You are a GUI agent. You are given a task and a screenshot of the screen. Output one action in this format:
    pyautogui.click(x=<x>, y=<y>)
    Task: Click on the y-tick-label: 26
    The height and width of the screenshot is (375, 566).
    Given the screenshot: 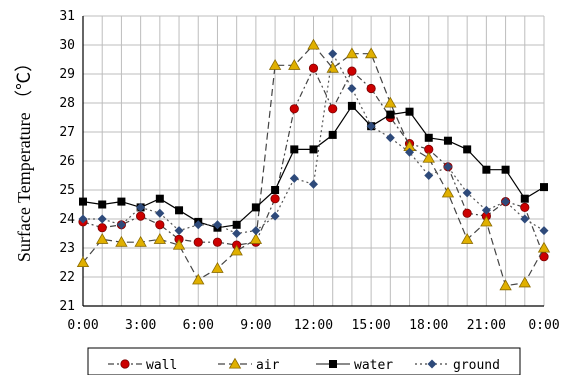 What is the action you would take?
    pyautogui.click(x=67, y=161)
    